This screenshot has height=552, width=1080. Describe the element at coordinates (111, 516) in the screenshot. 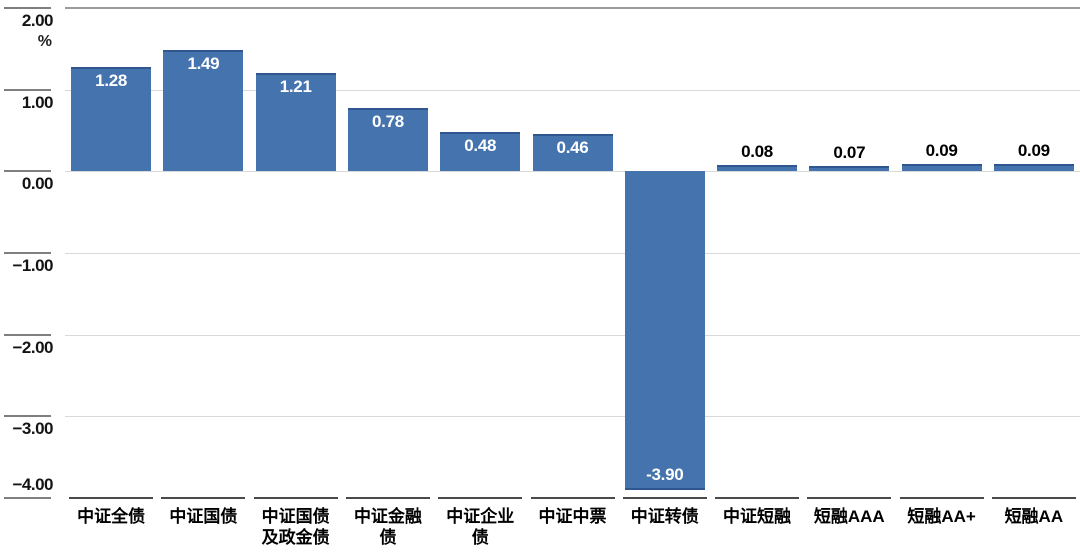

I see `x-tick-label: 中证全债` at that location.